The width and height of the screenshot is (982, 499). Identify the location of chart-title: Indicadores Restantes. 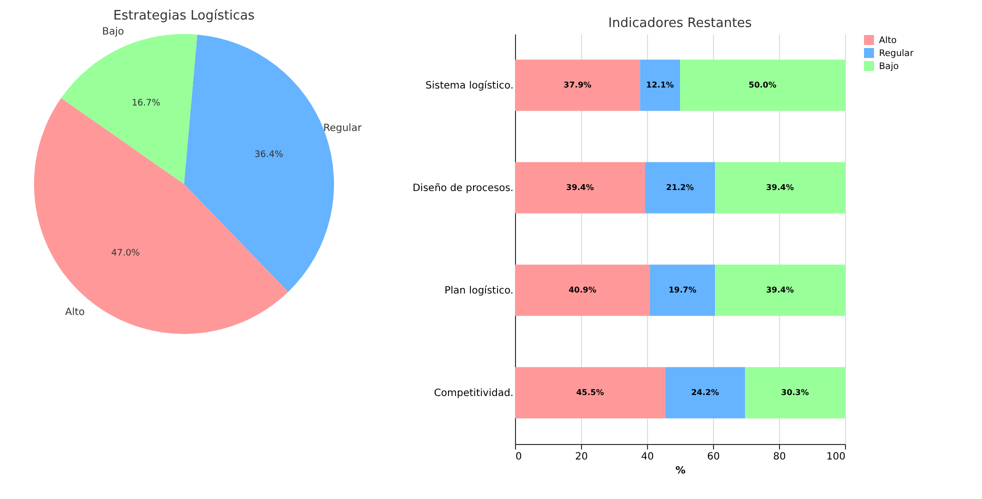
(680, 23).